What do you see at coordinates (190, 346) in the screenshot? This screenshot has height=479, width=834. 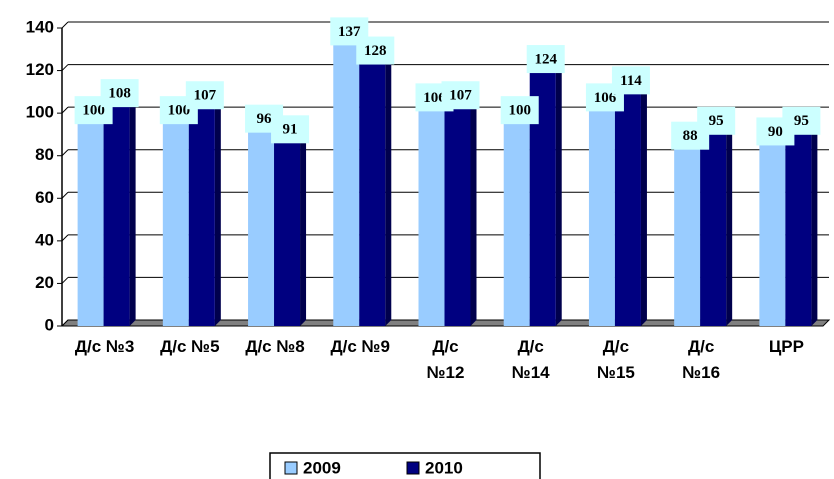 I see `x-tick-label: Д/с №5` at bounding box center [190, 346].